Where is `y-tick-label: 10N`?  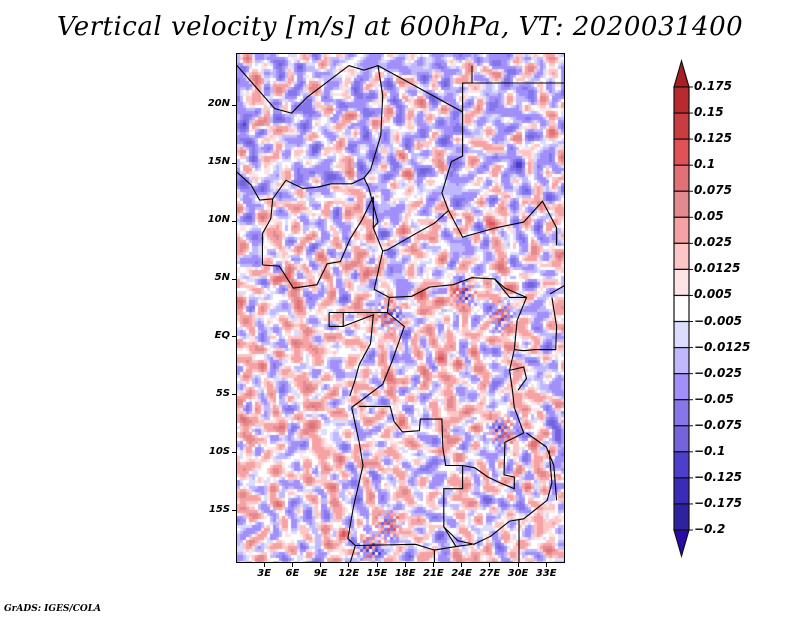
y-tick-label: 10N is located at coordinates (218, 220).